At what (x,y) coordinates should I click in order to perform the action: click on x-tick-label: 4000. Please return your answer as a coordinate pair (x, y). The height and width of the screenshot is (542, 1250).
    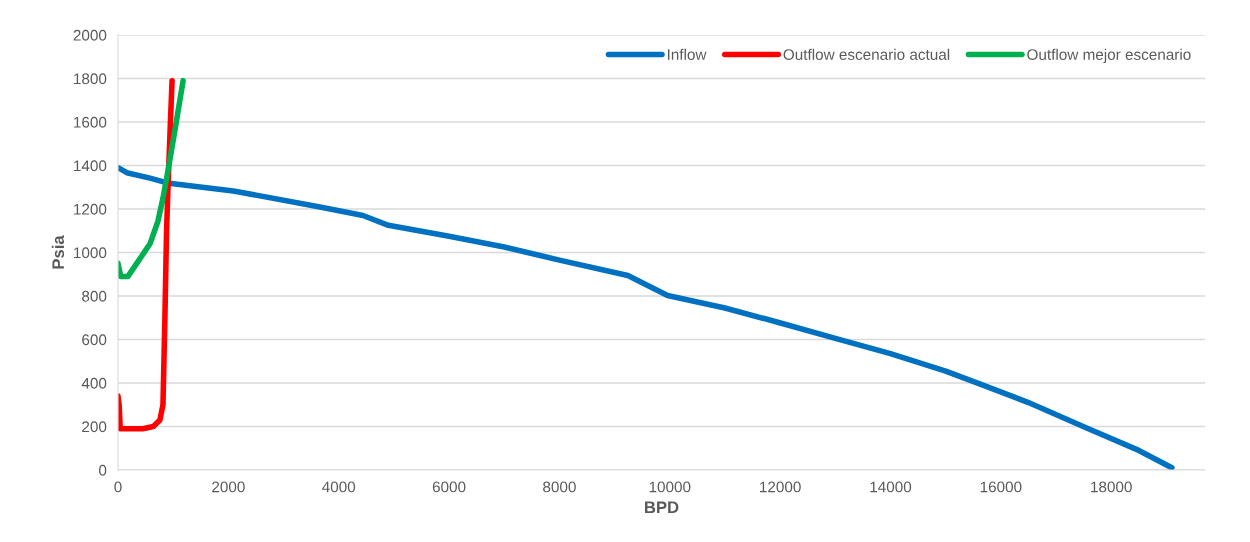
    Looking at the image, I should click on (339, 487).